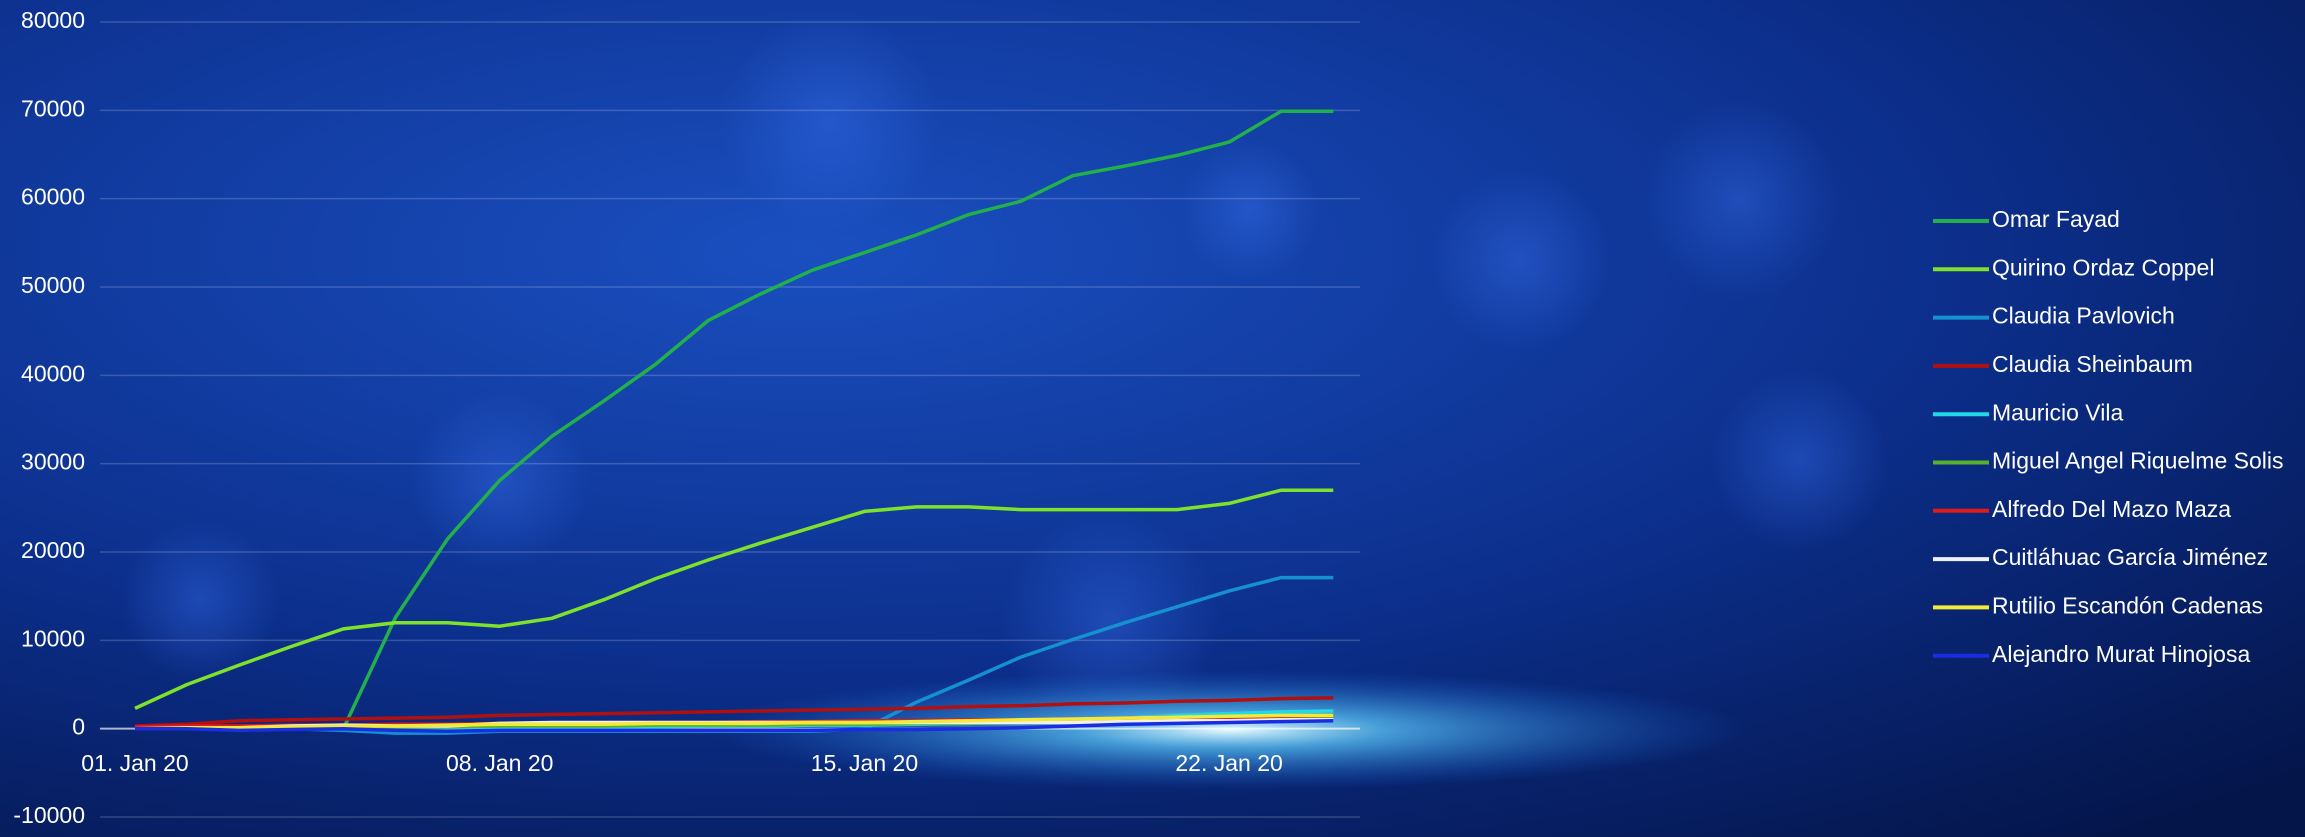 The width and height of the screenshot is (2305, 837). What do you see at coordinates (49, 815) in the screenshot?
I see `y-tick-label: -10000` at bounding box center [49, 815].